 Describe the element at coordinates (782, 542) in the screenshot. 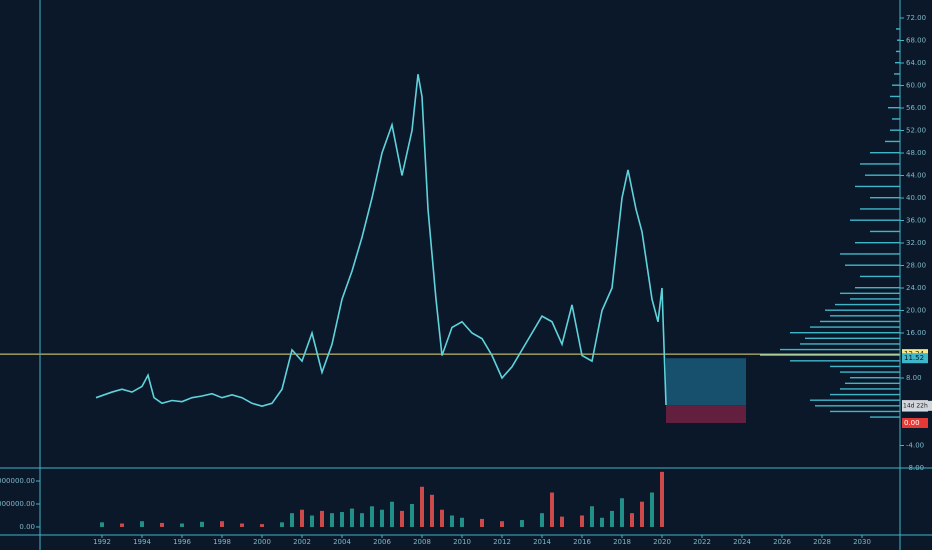

I see `x-tick-label: 2026` at that location.